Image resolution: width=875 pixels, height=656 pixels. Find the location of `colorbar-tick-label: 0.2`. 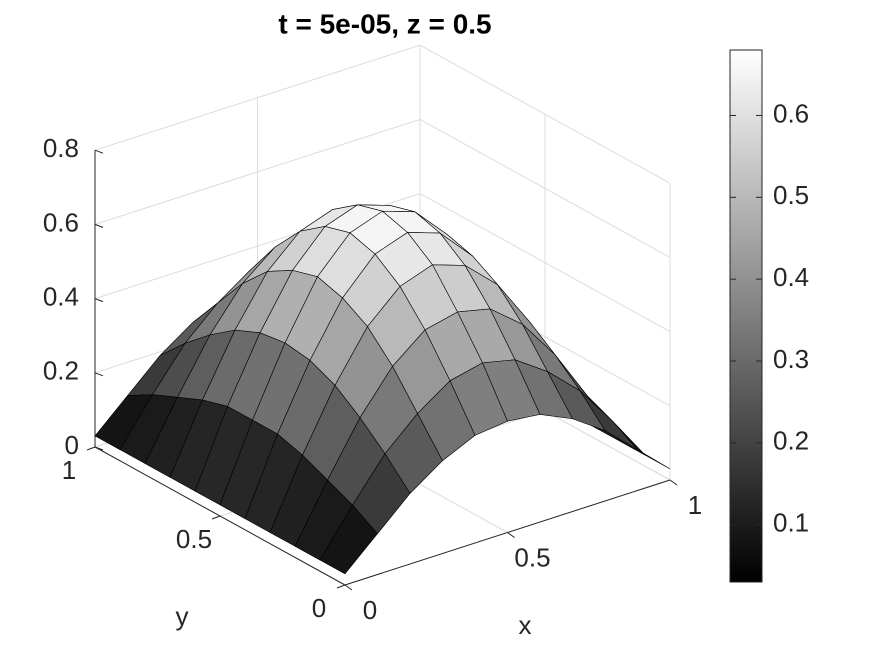

colorbar-tick-label: 0.2 is located at coordinates (791, 441).